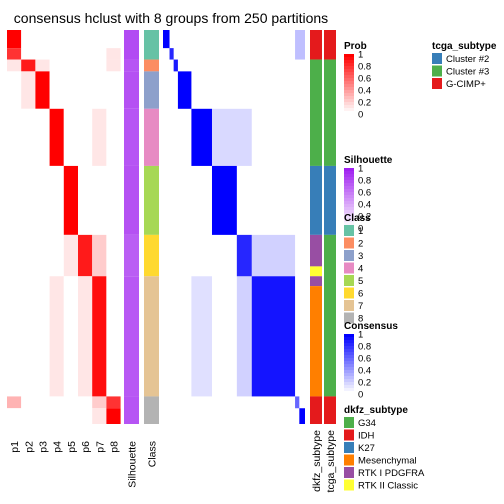 This screenshot has width=504, height=504. Describe the element at coordinates (360, 115) in the screenshot. I see `prob-legend-tick: 0` at that location.